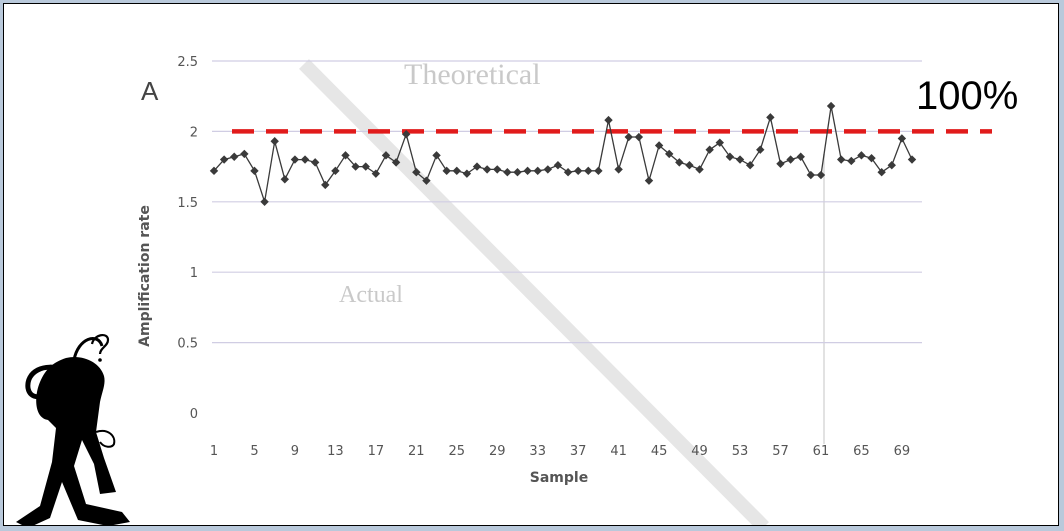 The height and width of the screenshot is (531, 1064). Describe the element at coordinates (457, 451) in the screenshot. I see `x-tick-label: 25` at that location.